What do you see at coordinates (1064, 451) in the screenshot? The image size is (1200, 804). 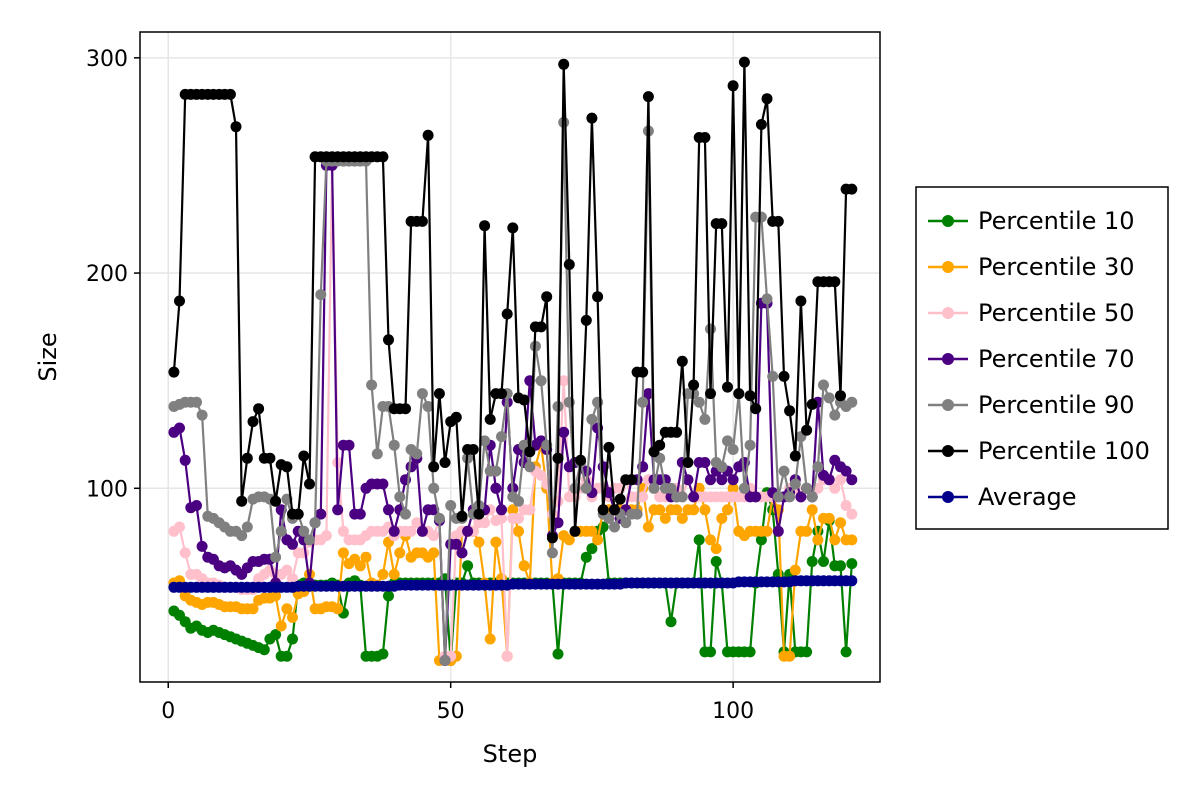 I see `legend-label: Percentile 100` at bounding box center [1064, 451].